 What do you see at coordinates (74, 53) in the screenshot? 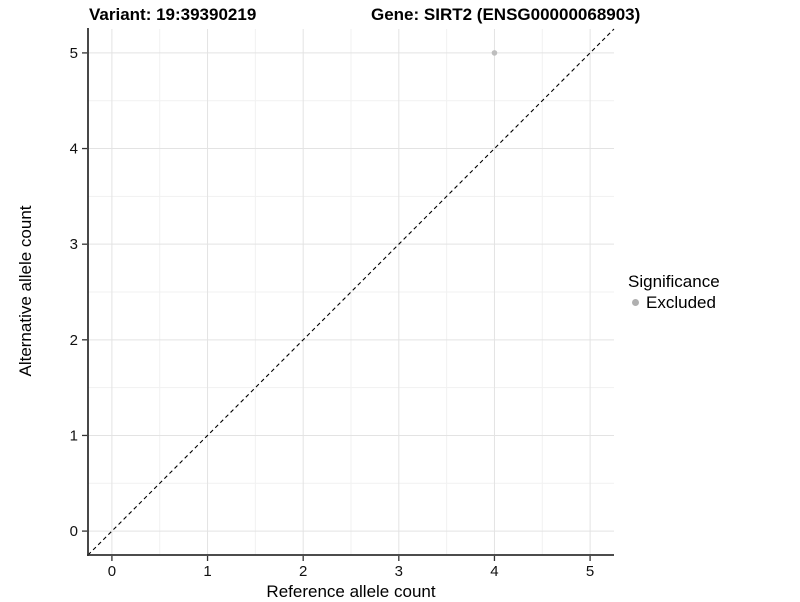
I see `y-tick-label: 5` at bounding box center [74, 53].